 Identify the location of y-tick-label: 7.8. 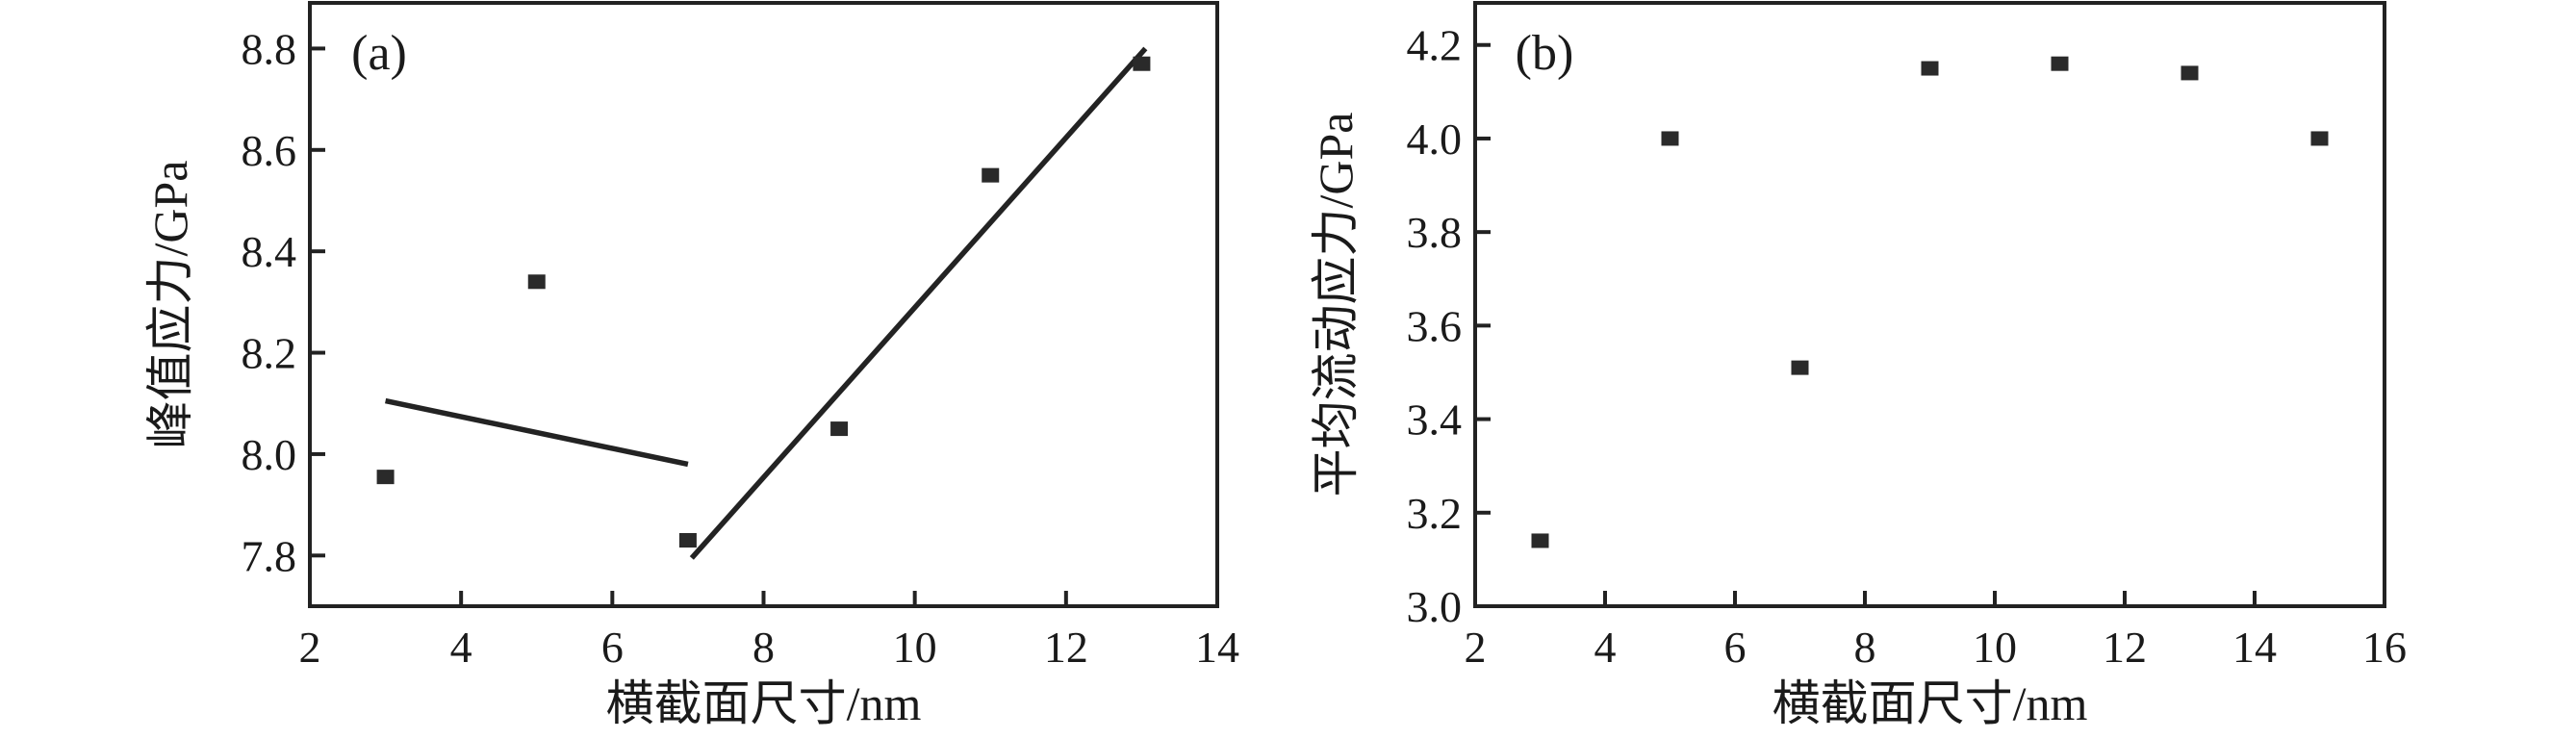
(269, 555).